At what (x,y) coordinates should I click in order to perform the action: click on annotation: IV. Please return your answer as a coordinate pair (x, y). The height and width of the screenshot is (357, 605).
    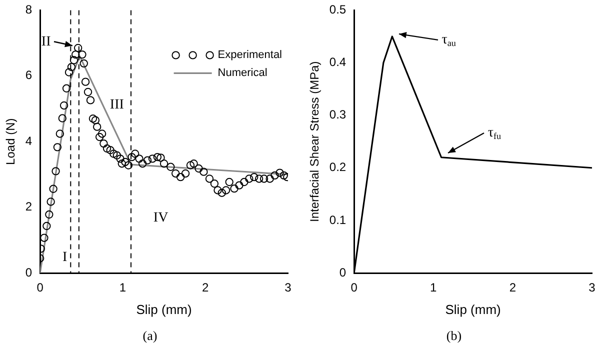
    Looking at the image, I should click on (160, 218).